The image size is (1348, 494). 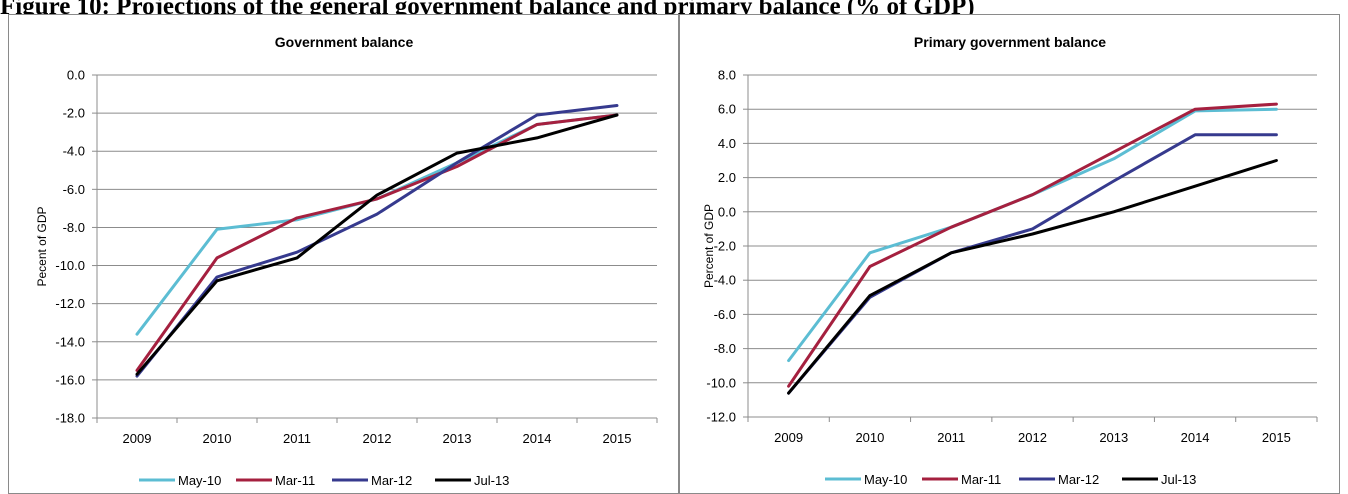 I want to click on y-tick-label: 8.0, so click(x=727, y=75).